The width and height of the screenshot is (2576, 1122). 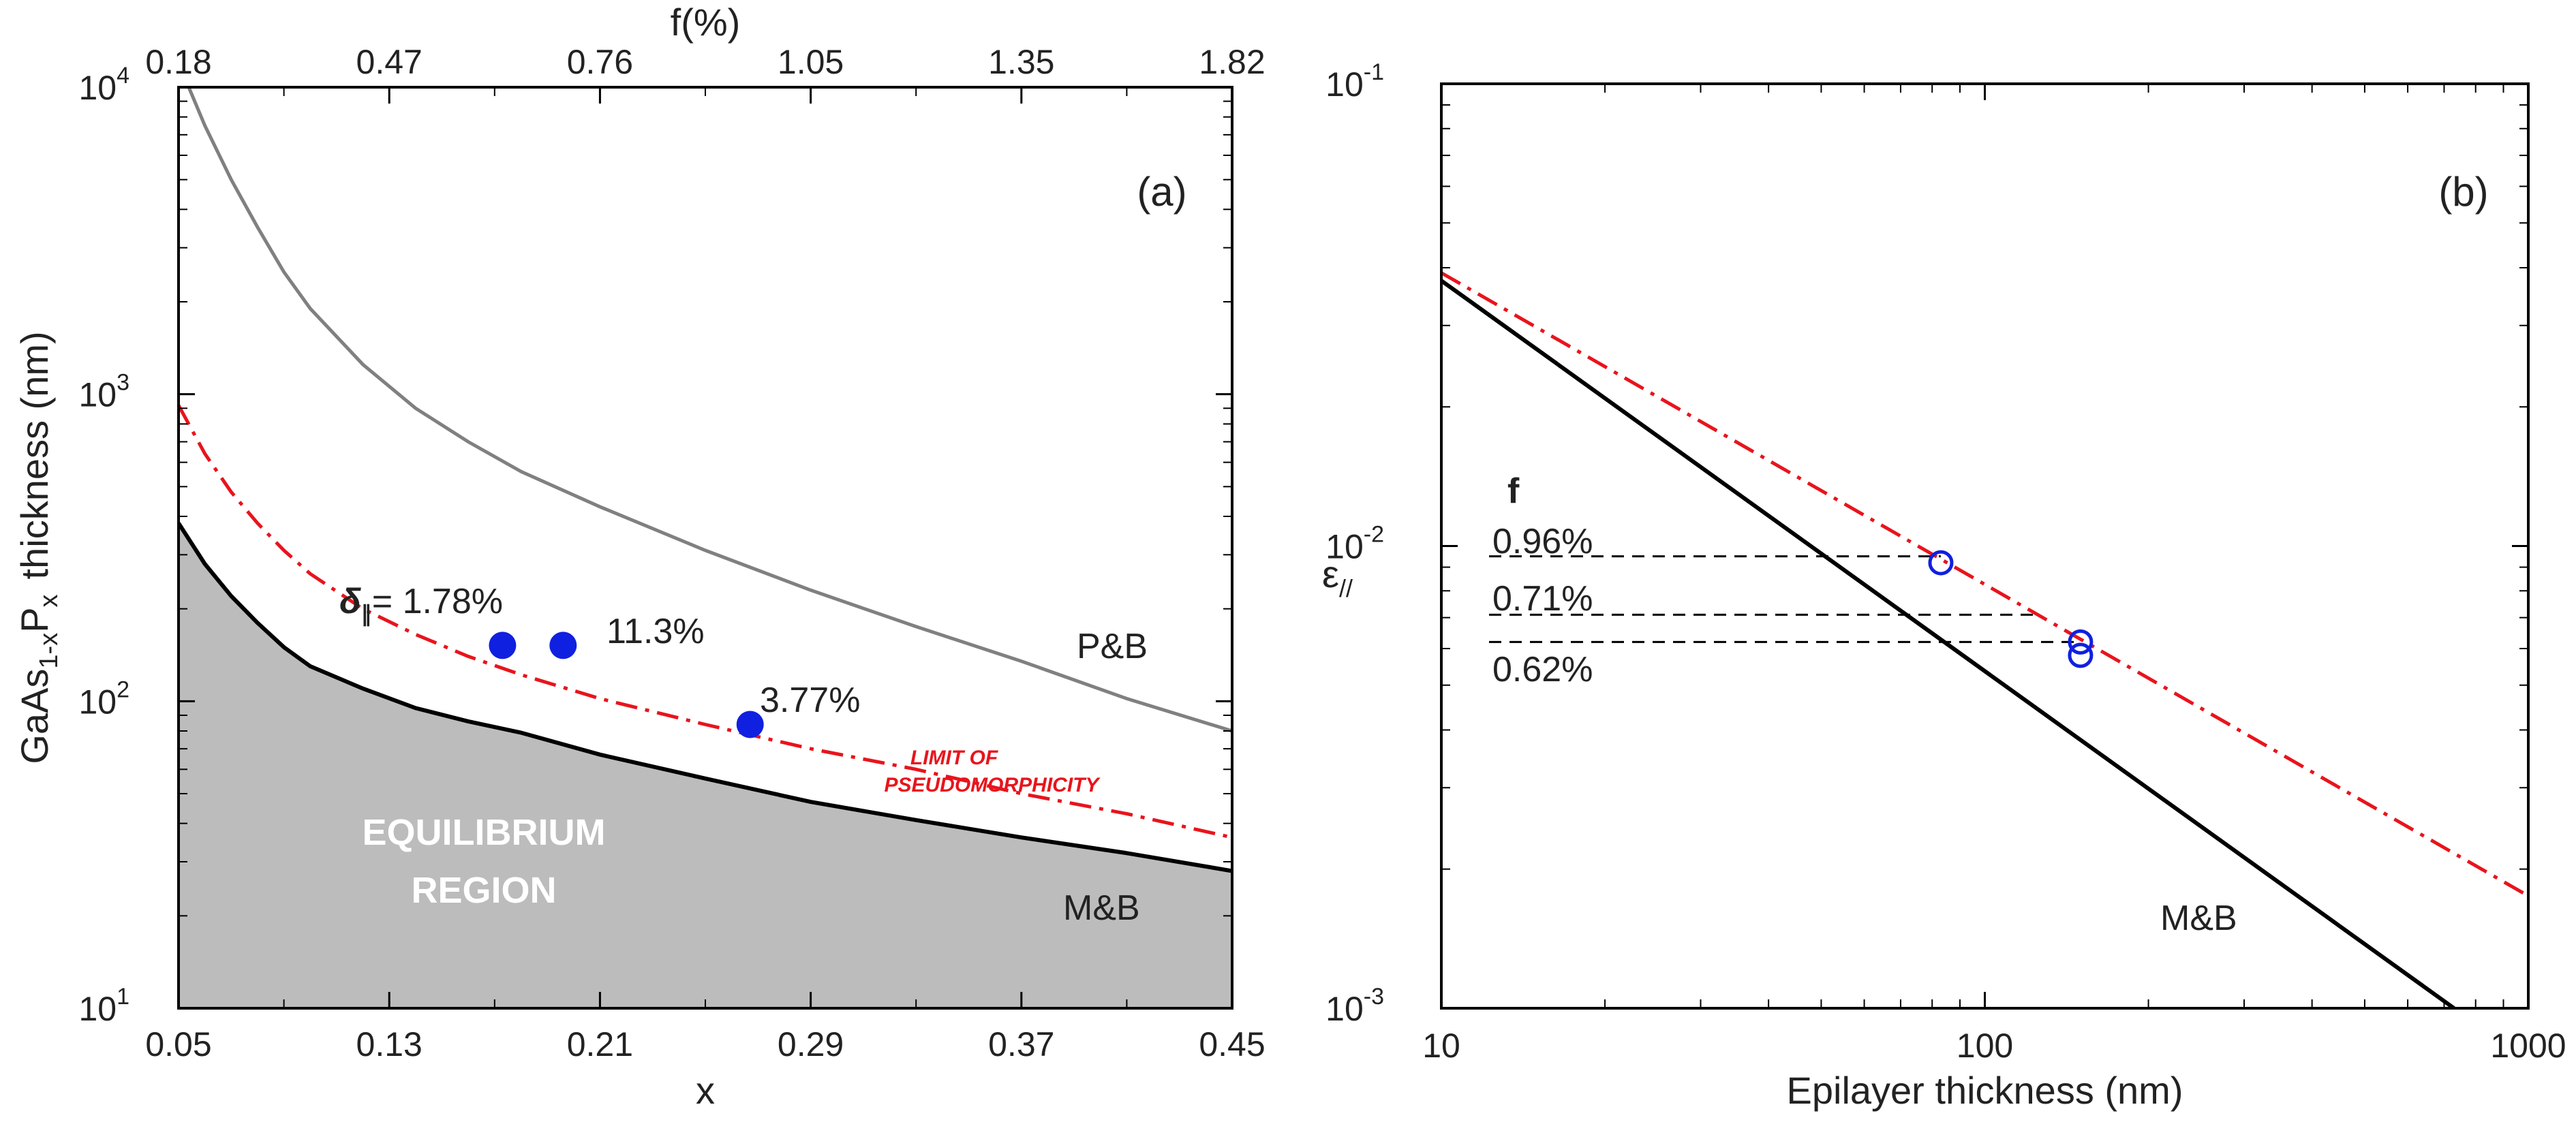 What do you see at coordinates (34, 455) in the screenshot?
I see `y-title-part: thickness (nm)` at bounding box center [34, 455].